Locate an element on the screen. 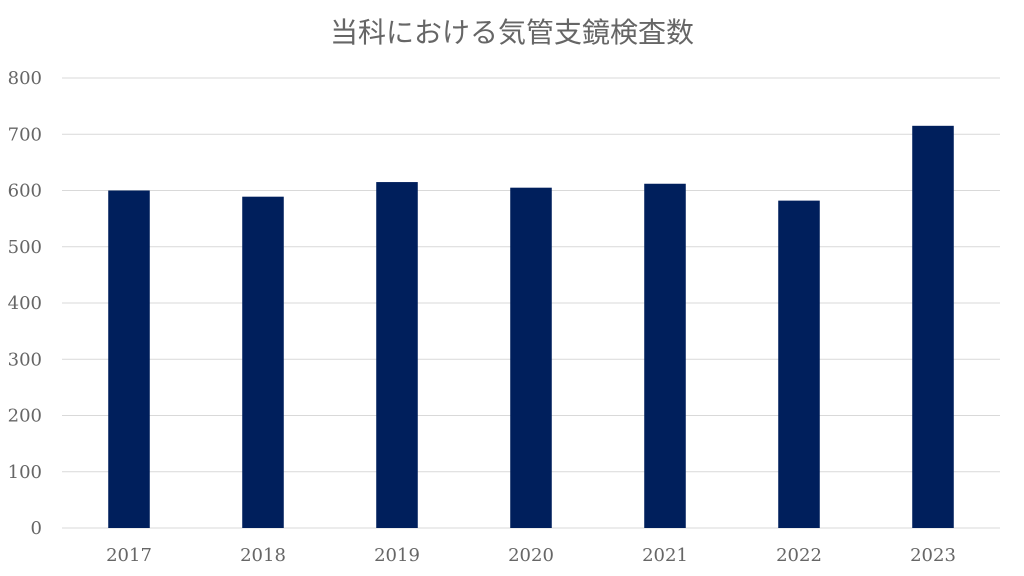 Image resolution: width=1024 pixels, height=576 pixels. y-tick-label: 300 is located at coordinates (25, 359).